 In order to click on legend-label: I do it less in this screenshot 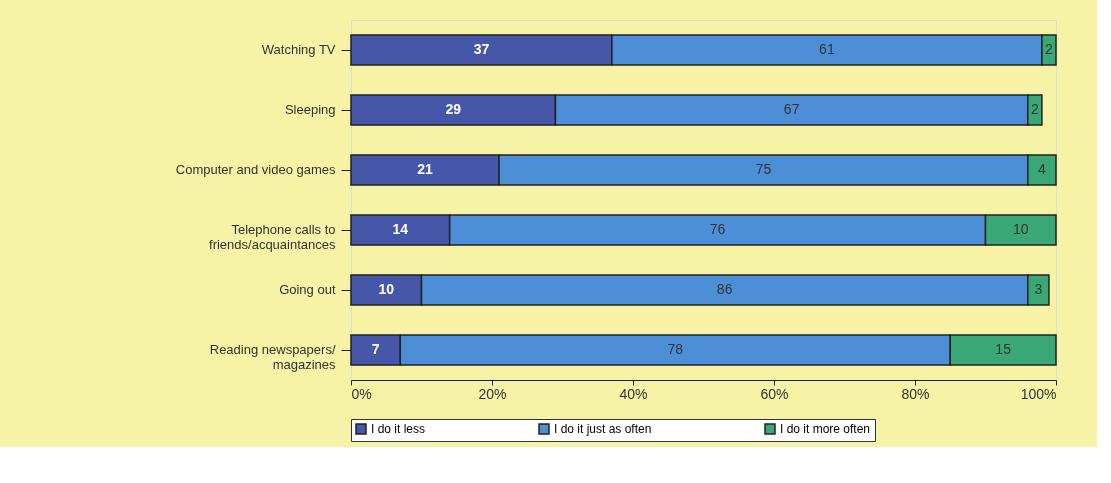, I will do `click(398, 429)`.